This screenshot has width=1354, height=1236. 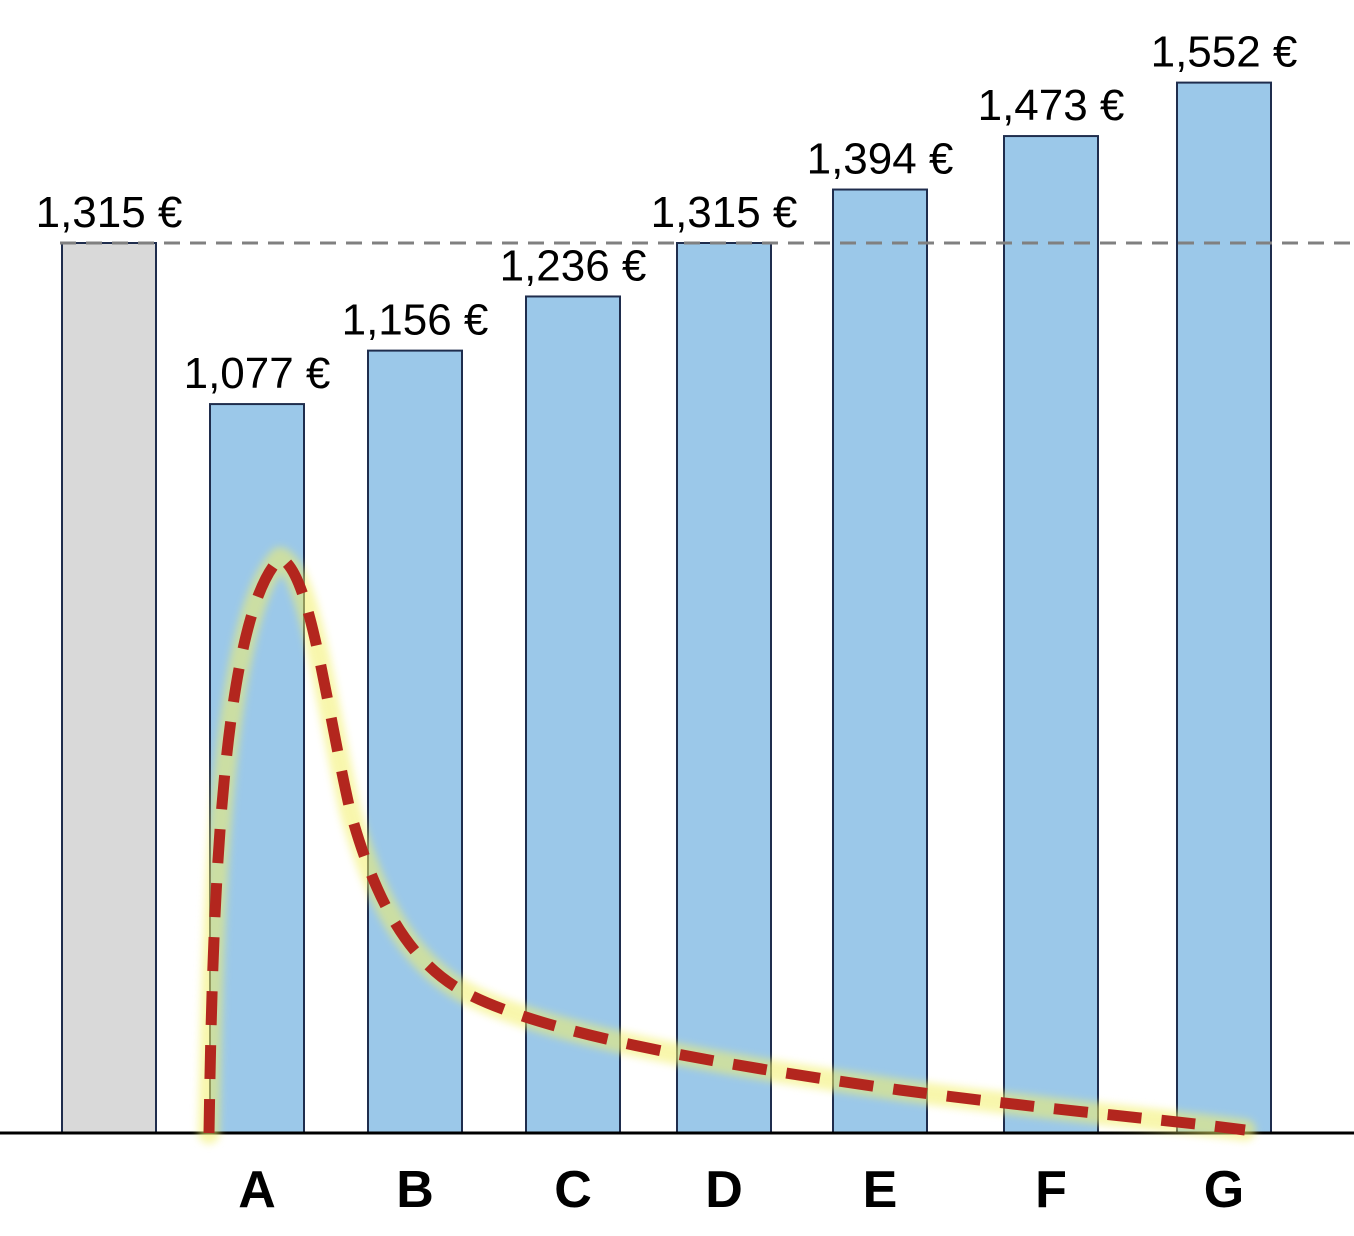 I want to click on value-label: 1,473 €, so click(x=1051, y=105).